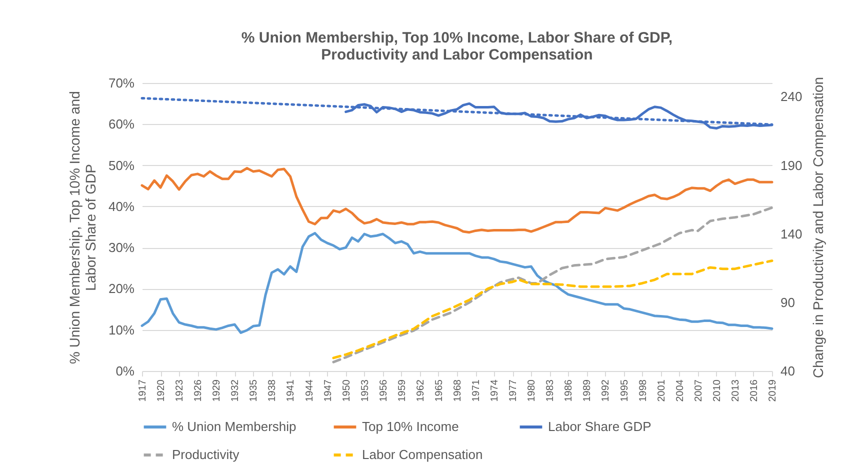 The height and width of the screenshot is (476, 864). I want to click on x-tick-label: 1938, so click(272, 390).